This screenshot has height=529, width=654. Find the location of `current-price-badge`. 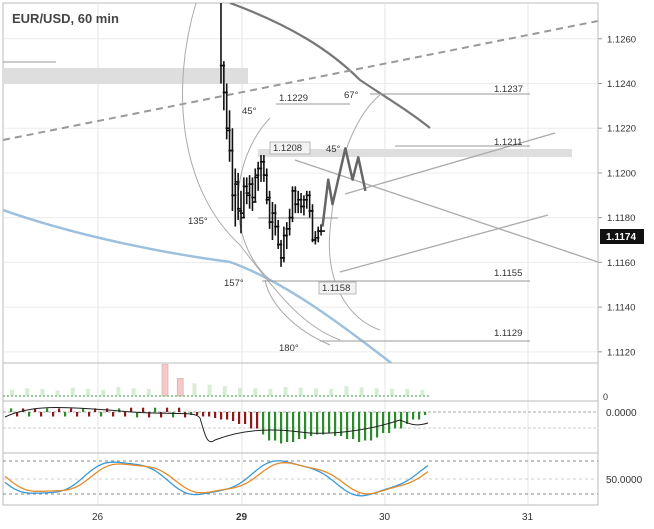

current-price-badge is located at coordinates (622, 236).